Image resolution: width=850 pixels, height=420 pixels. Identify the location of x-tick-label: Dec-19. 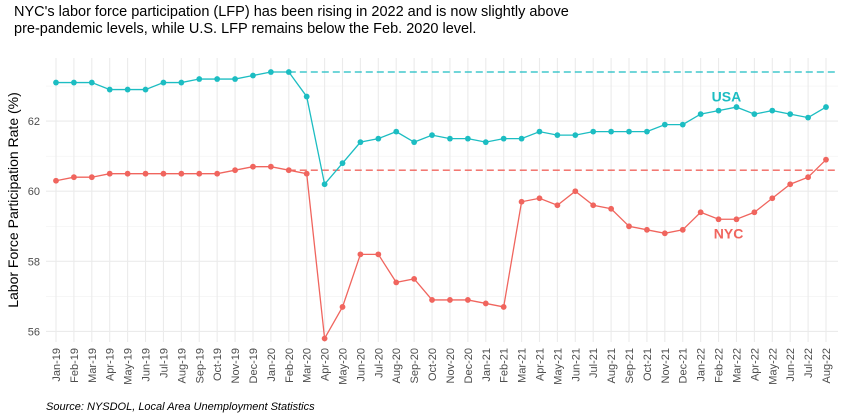
(254, 365).